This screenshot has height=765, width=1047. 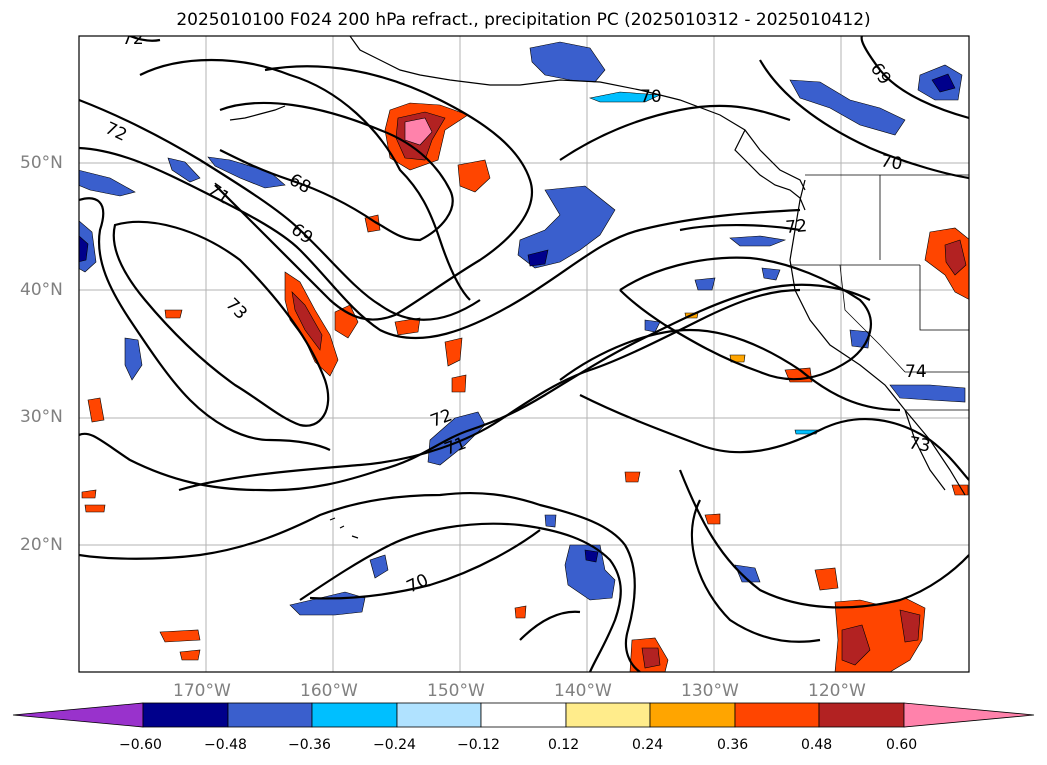 What do you see at coordinates (902, 745) in the screenshot?
I see `colorbar-tick: 0.60` at bounding box center [902, 745].